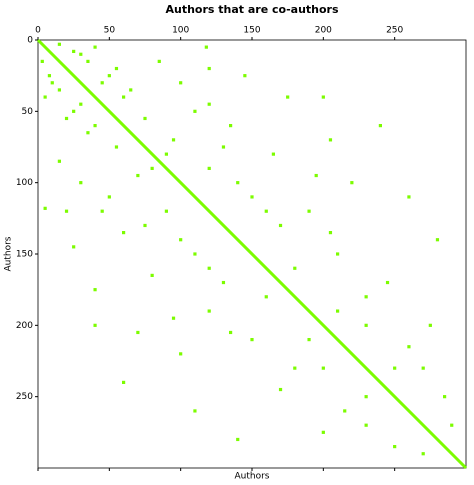  I want to click on chart-title: Authors that are co-authors, so click(251, 9).